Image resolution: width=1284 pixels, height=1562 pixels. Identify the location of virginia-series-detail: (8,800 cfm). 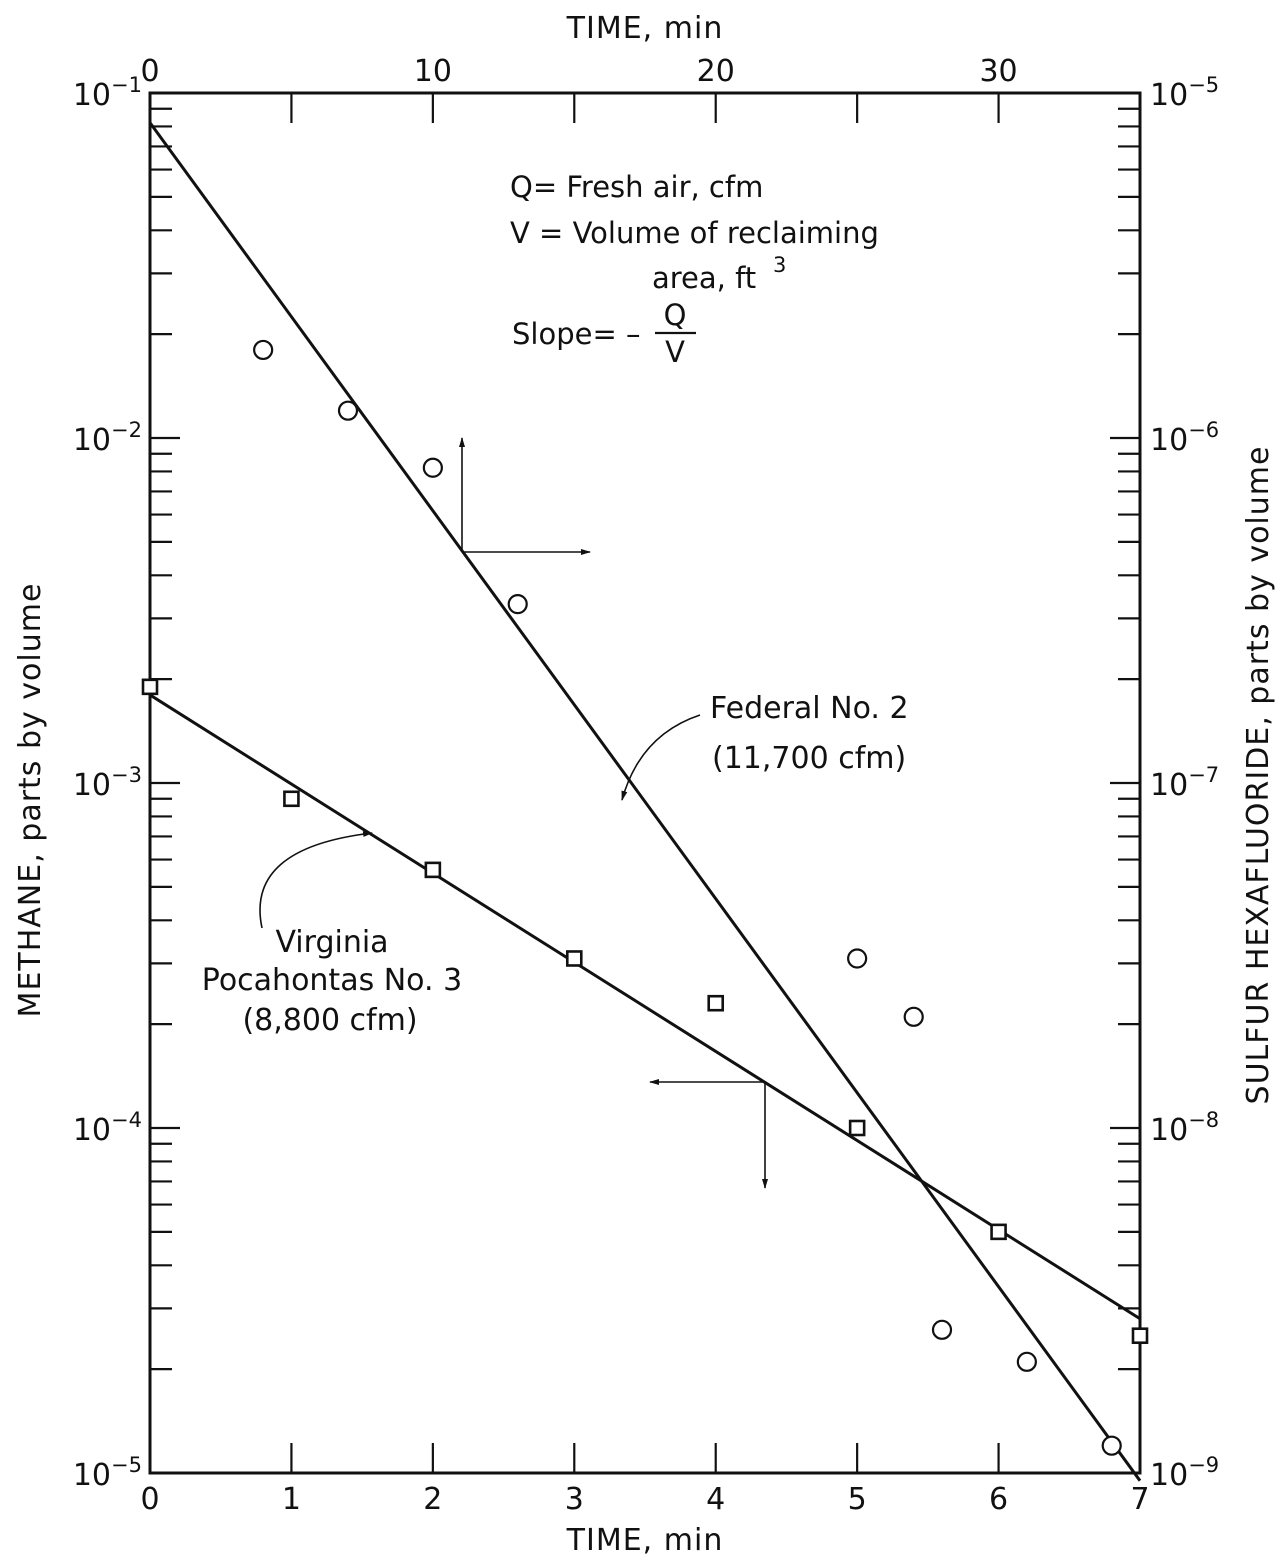
(329, 1020).